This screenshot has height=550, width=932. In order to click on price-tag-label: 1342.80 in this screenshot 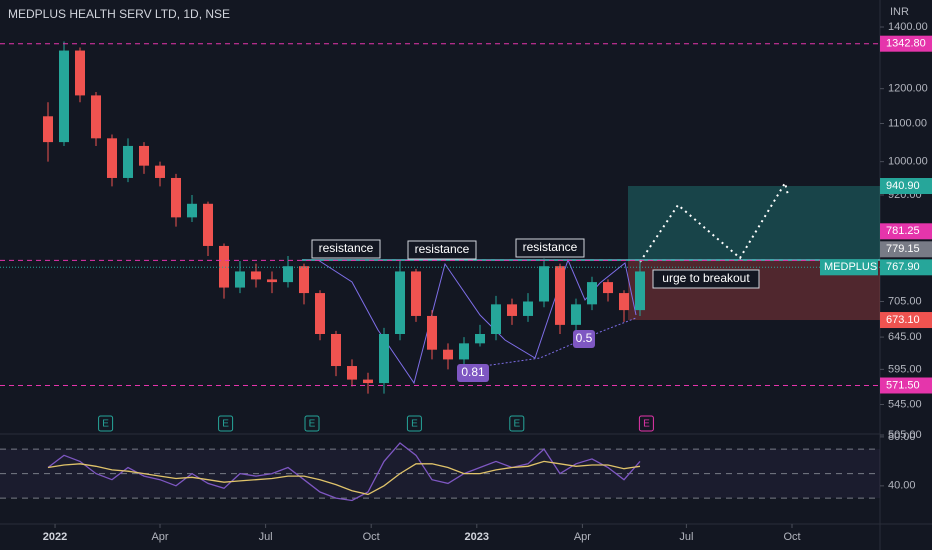, I will do `click(906, 44)`.